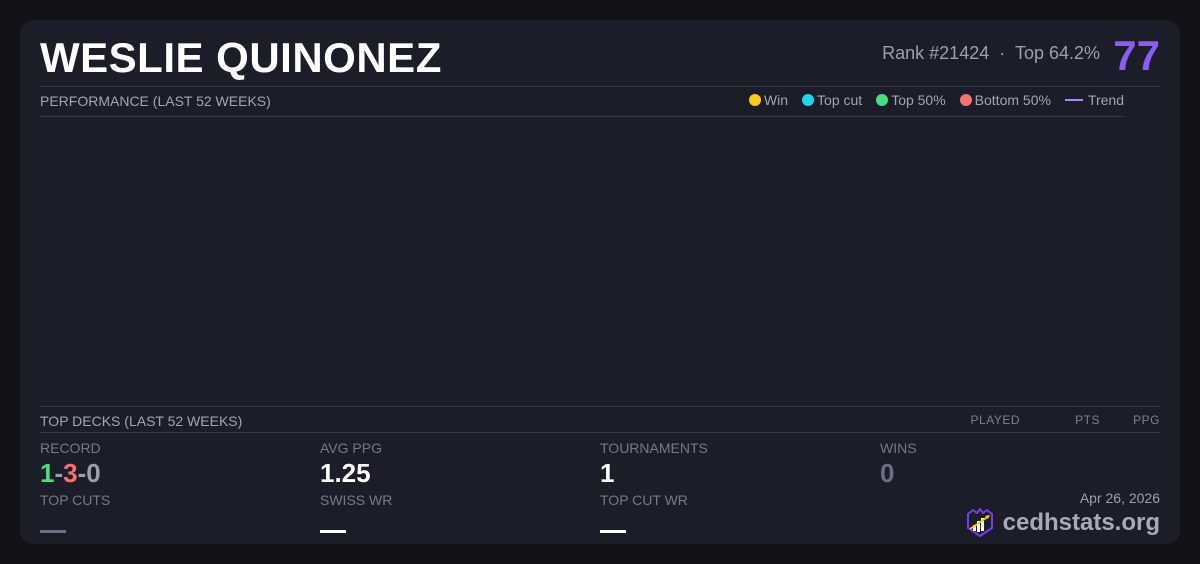  I want to click on record-wins: 1, so click(47, 473).